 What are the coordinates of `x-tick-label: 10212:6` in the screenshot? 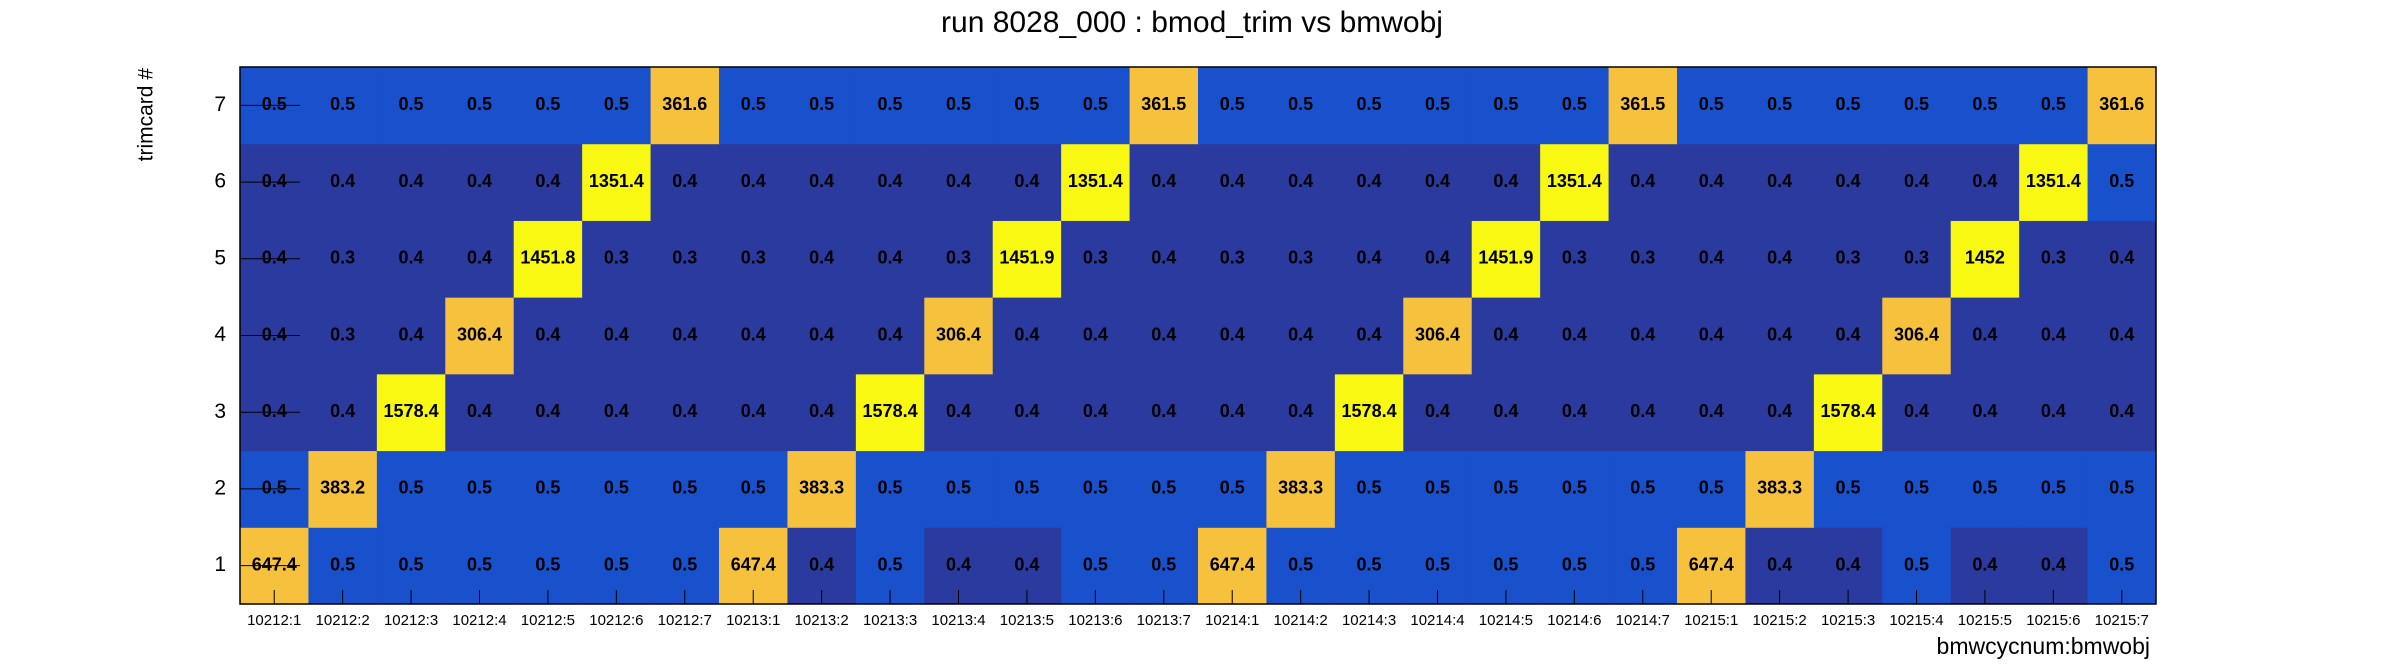 It's located at (616, 620).